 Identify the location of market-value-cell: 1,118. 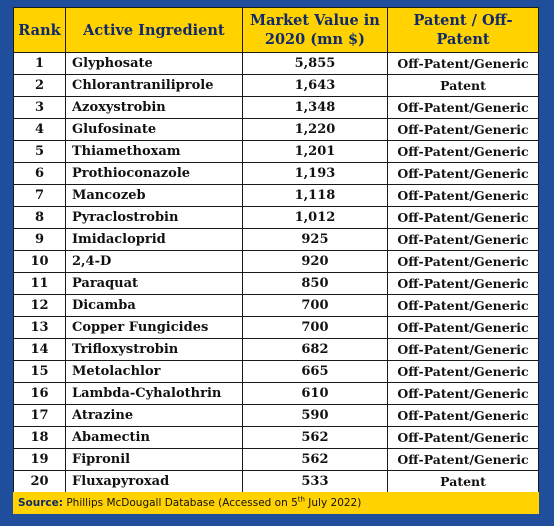
(315, 195).